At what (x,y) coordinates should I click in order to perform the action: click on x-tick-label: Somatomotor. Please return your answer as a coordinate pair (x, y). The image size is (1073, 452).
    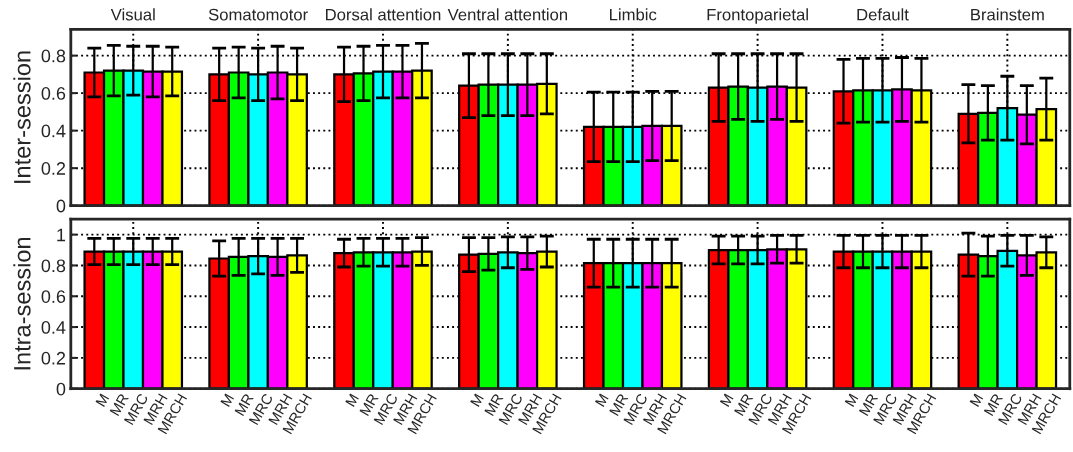
    Looking at the image, I should click on (258, 14).